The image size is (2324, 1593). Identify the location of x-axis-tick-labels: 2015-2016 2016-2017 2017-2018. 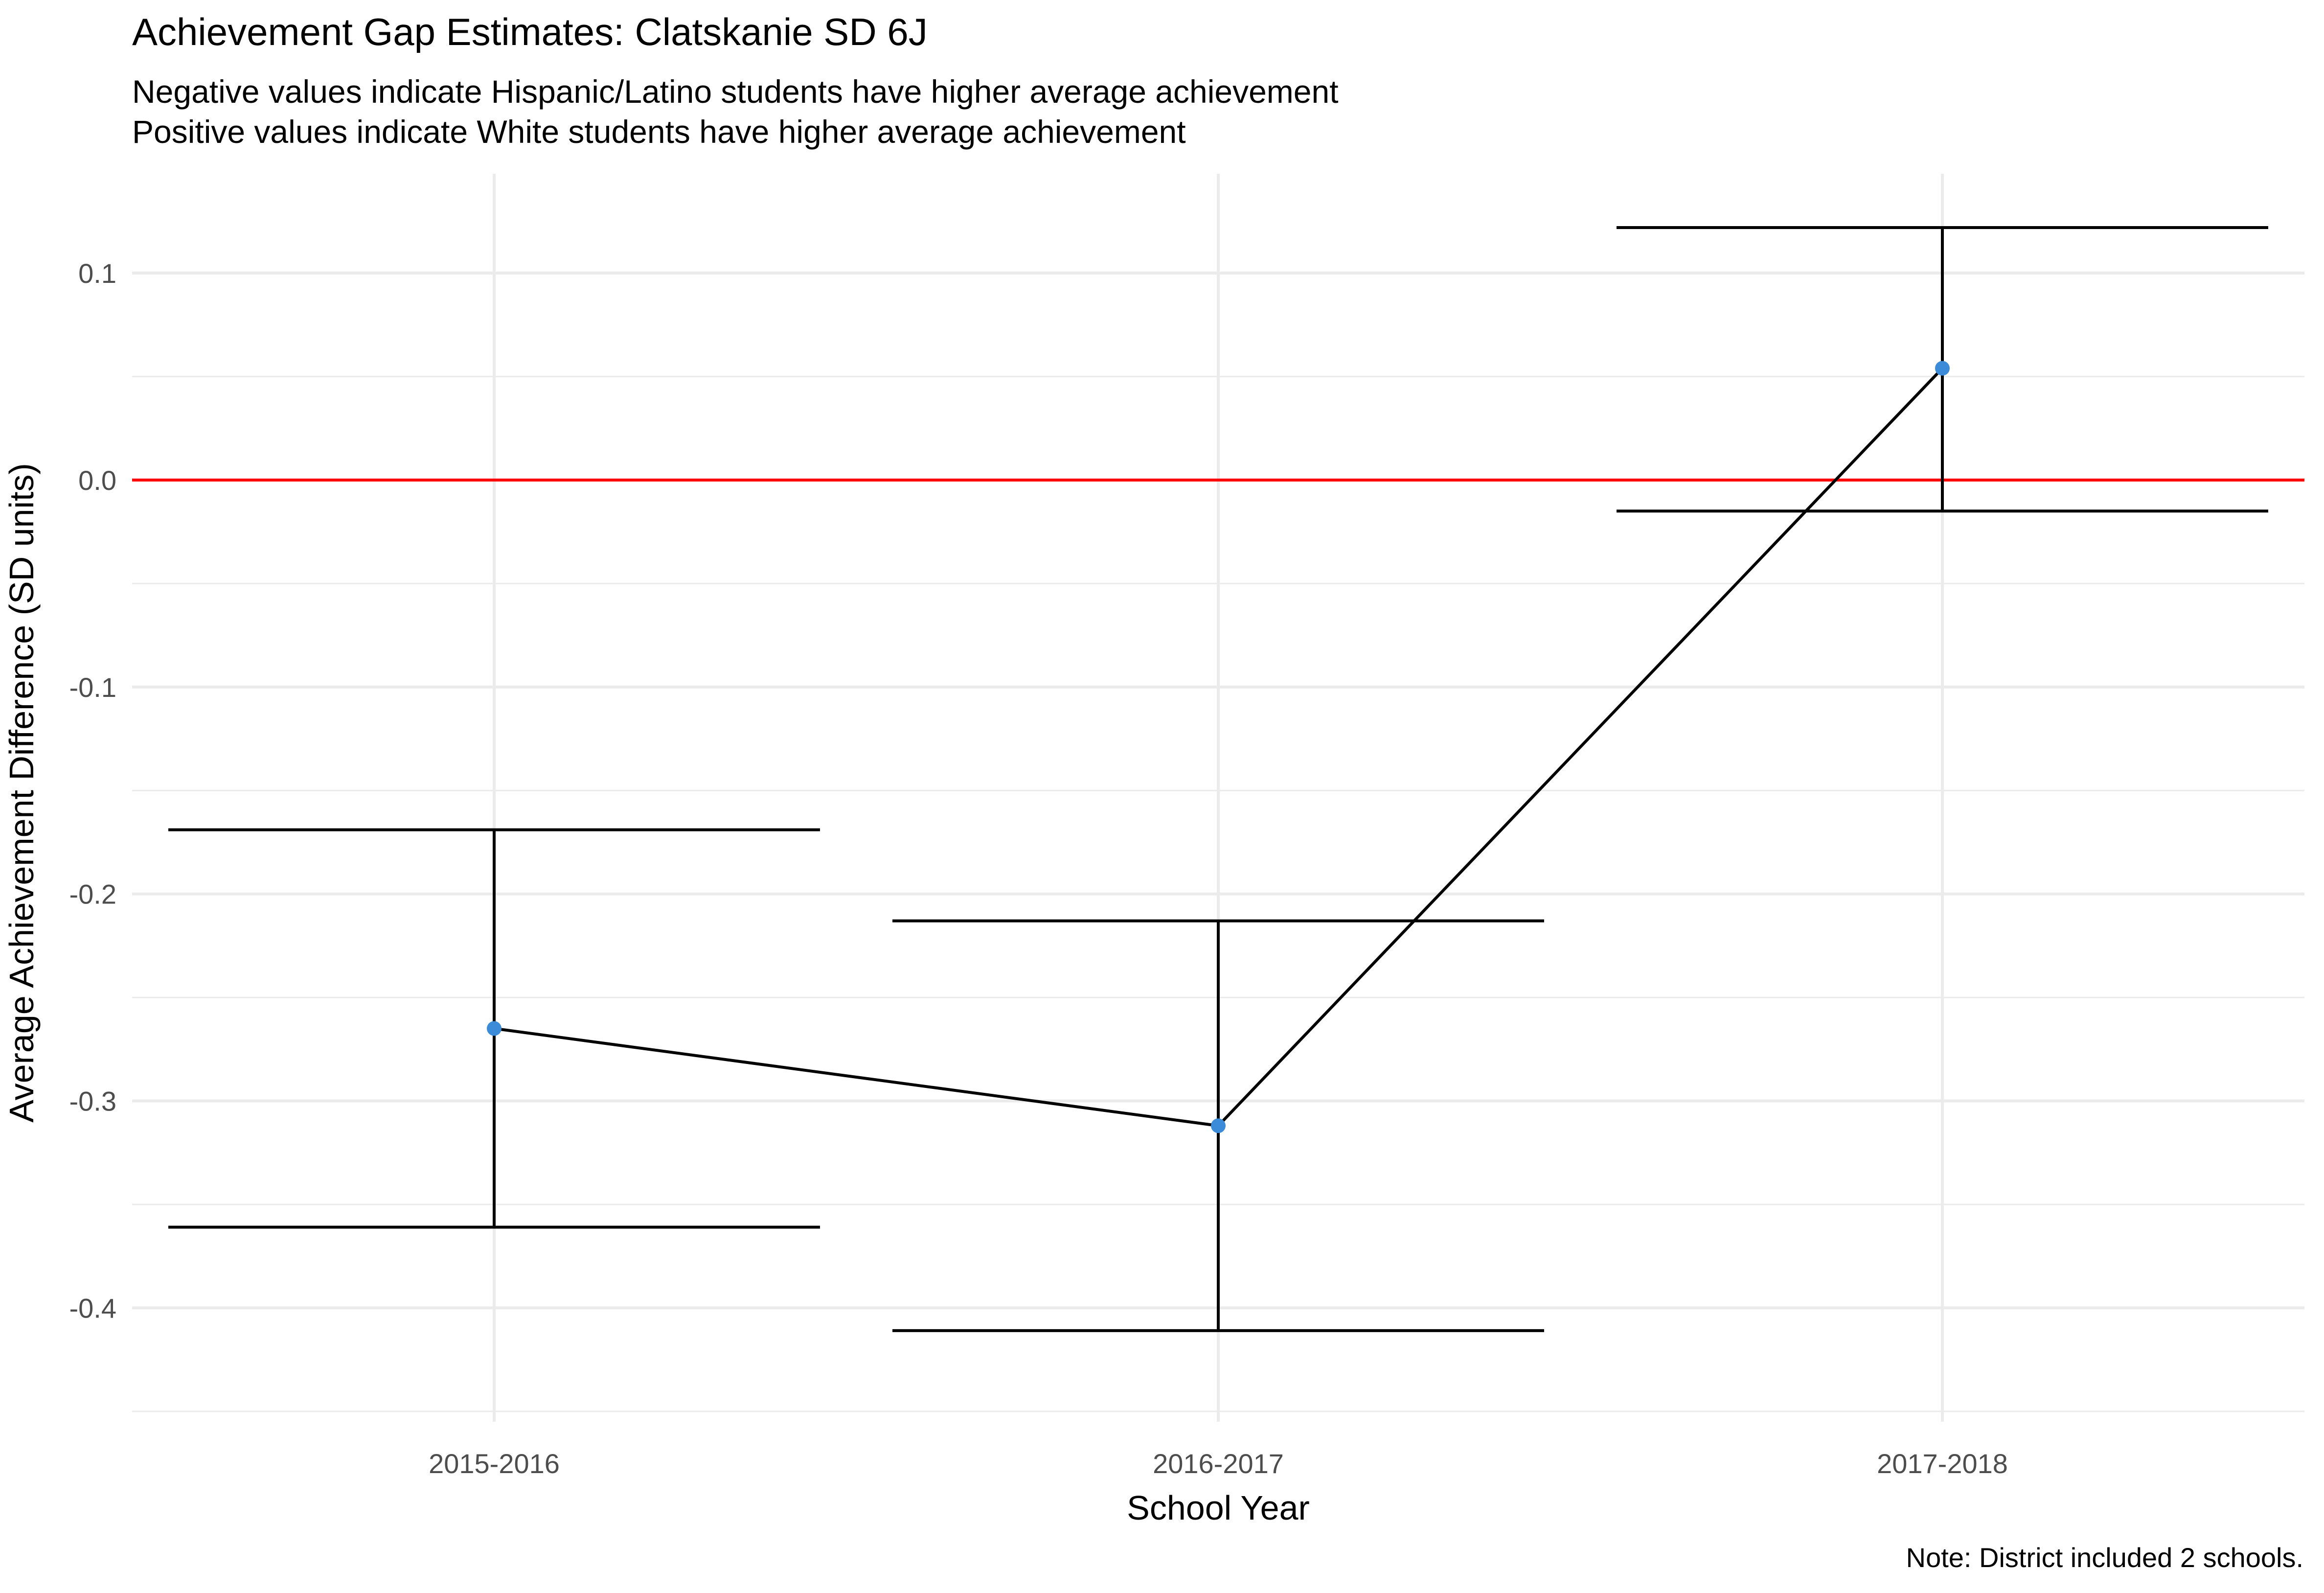
(1219, 1463).